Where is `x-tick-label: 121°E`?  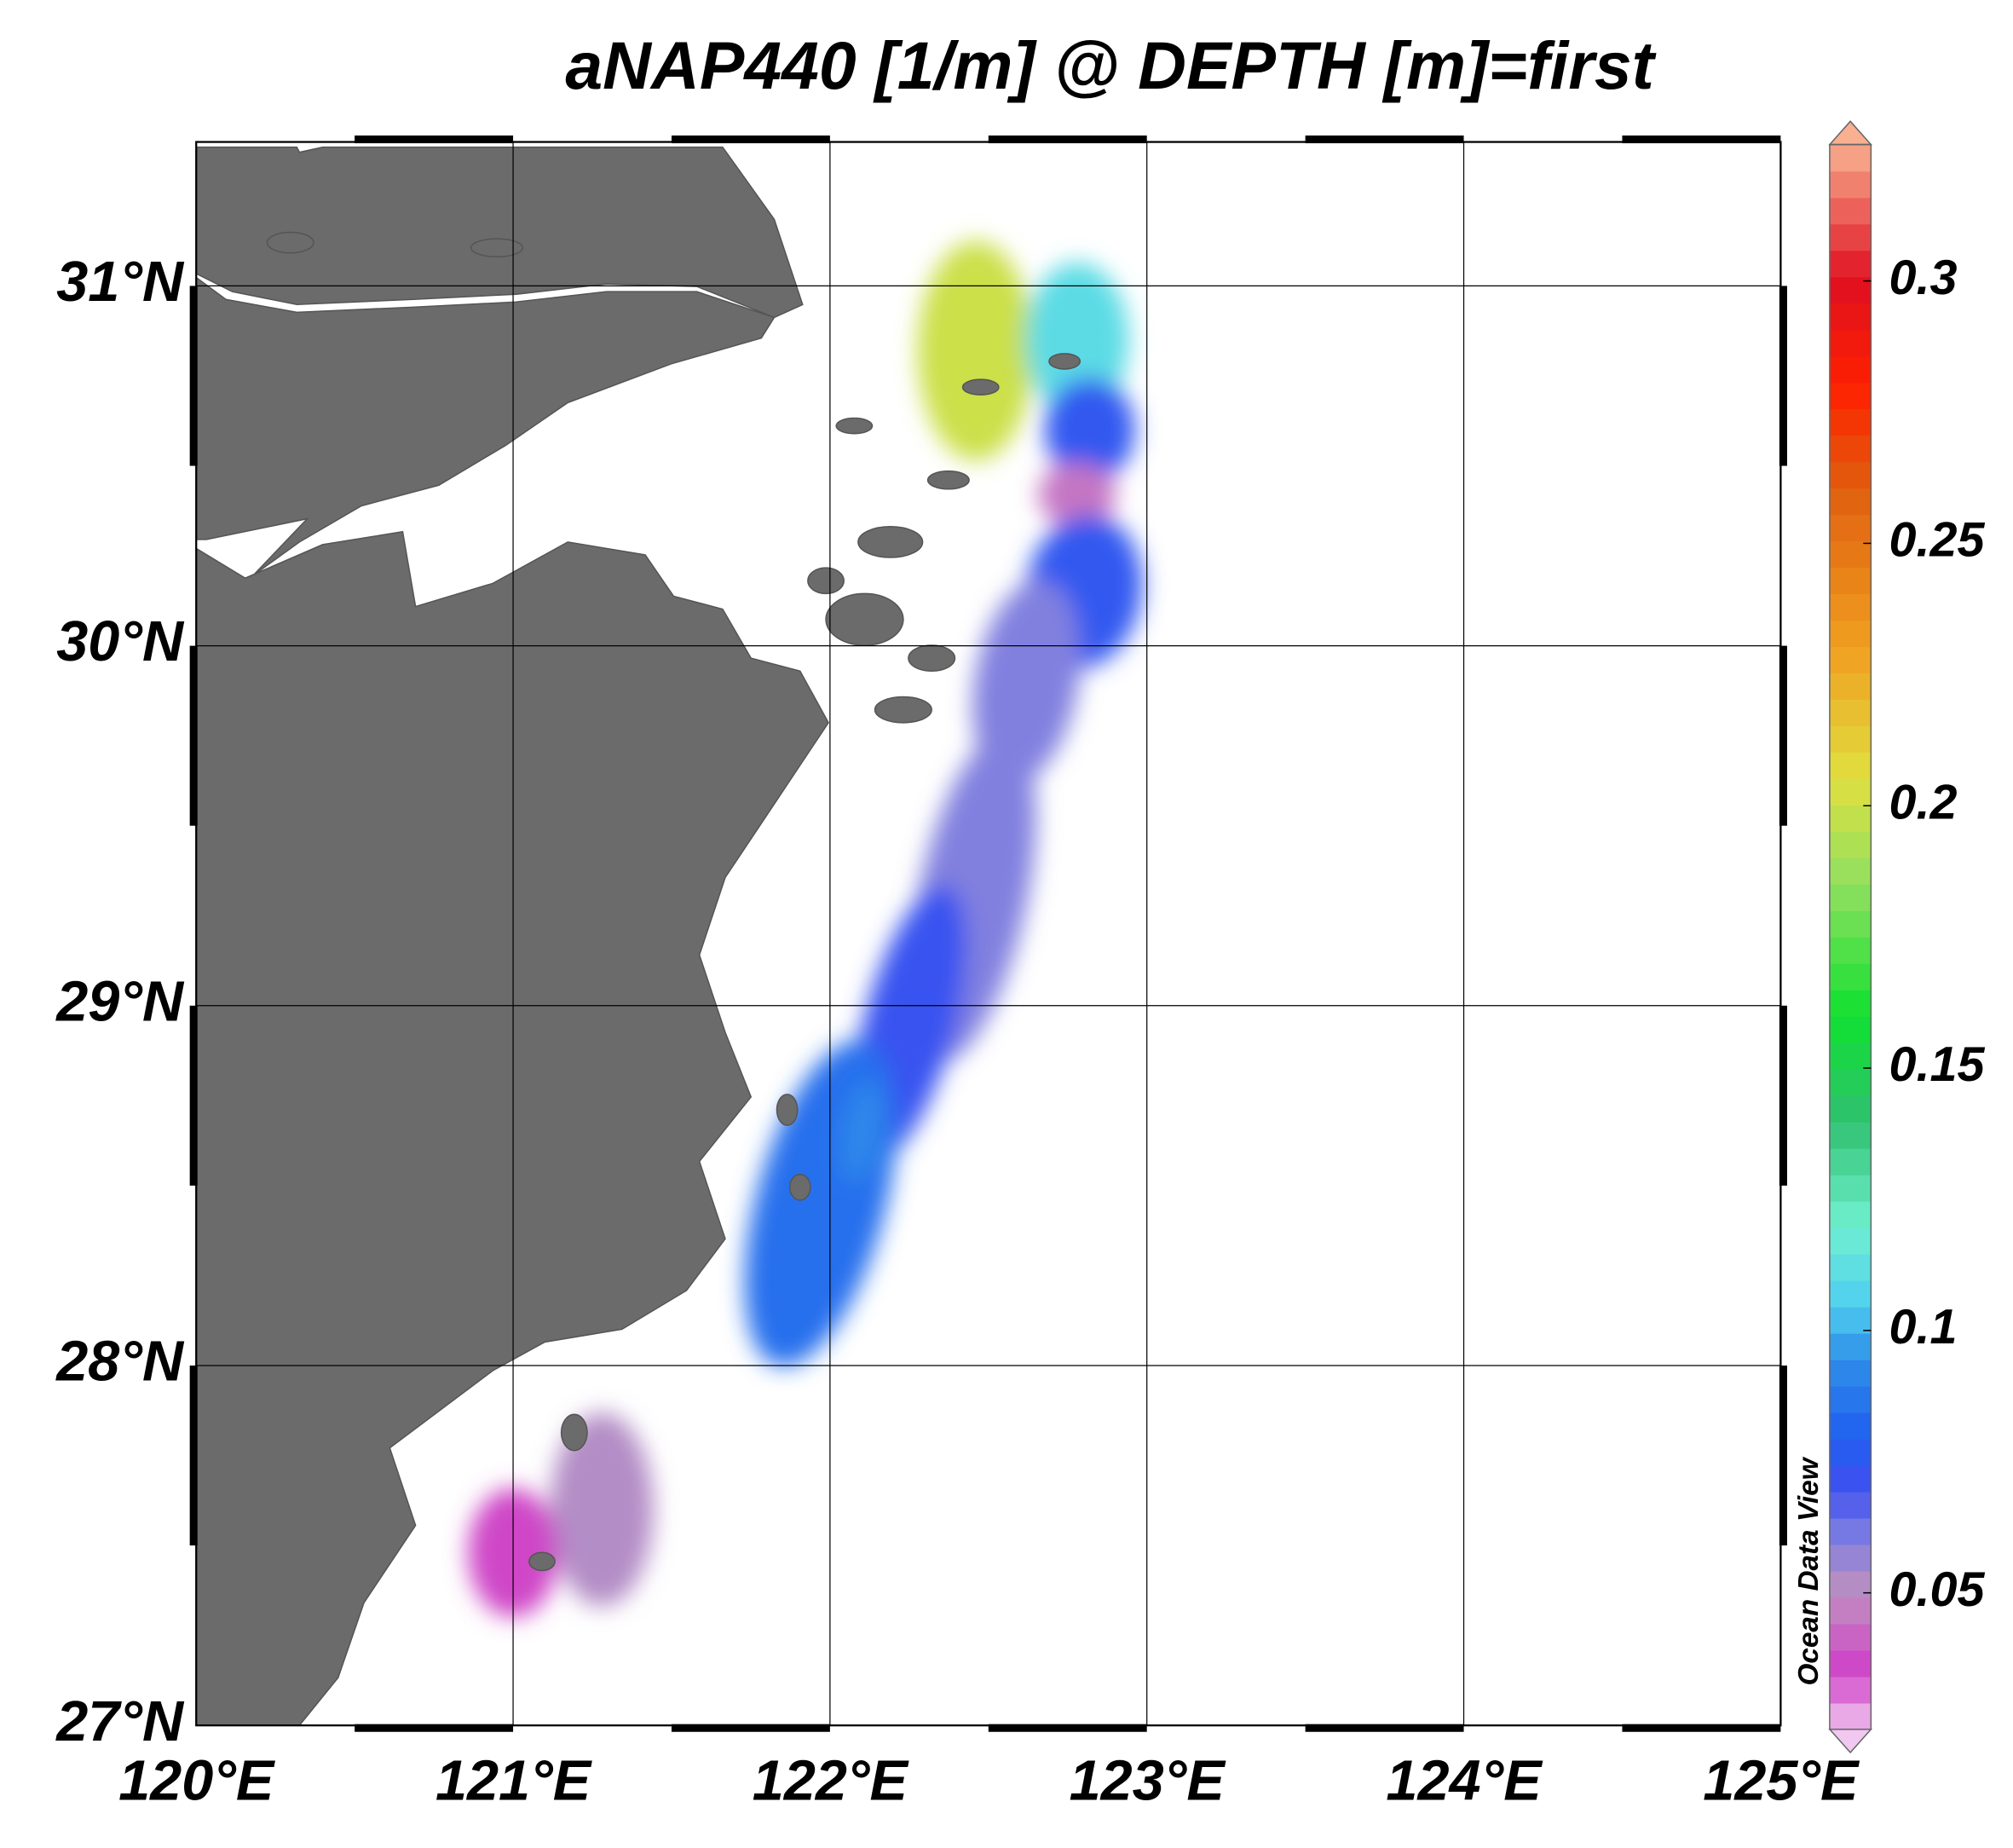
x-tick-label: 121°E is located at coordinates (514, 1780).